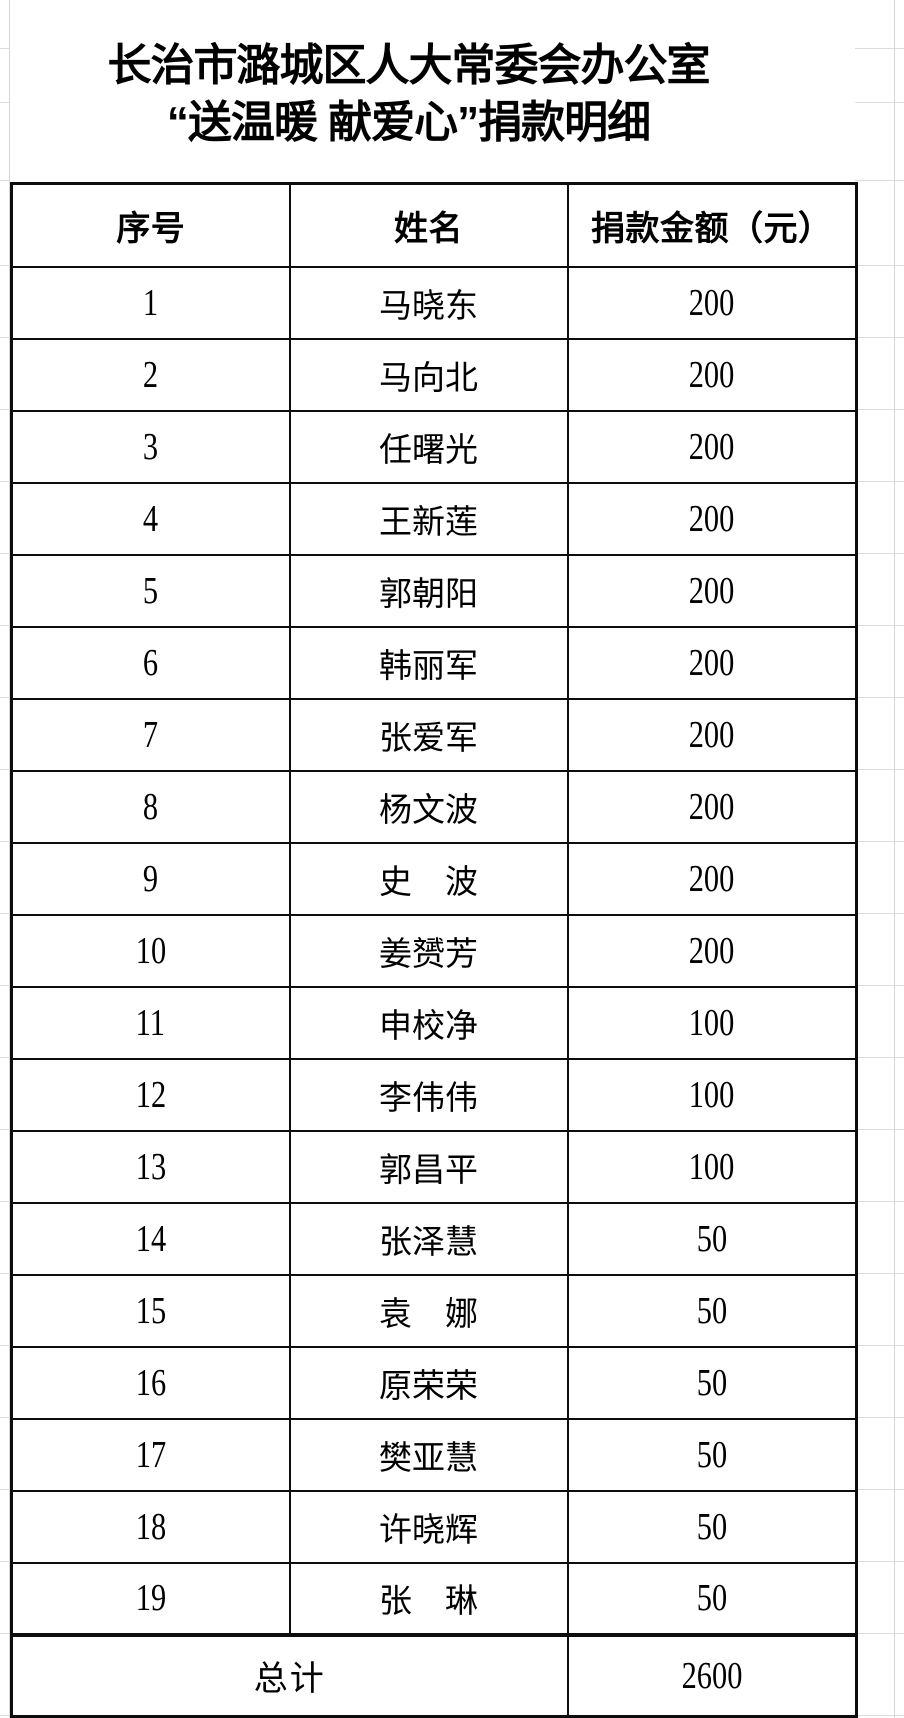 This screenshot has height=1718, width=904. I want to click on cell-name: 郭朝阳, so click(428, 590).